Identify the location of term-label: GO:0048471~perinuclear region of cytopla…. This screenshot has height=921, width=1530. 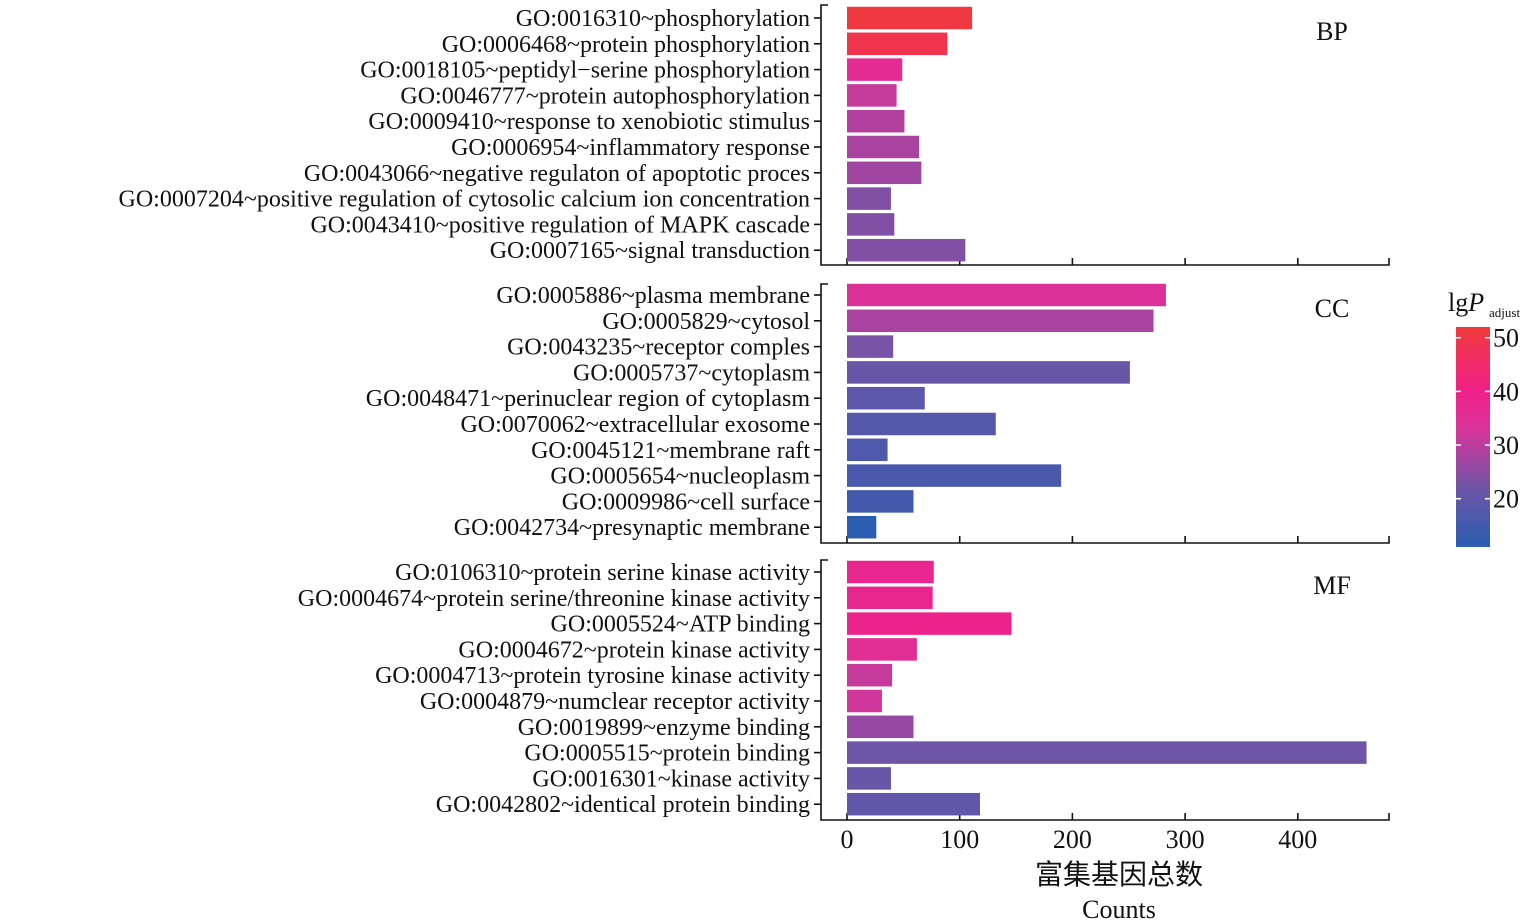
(588, 399).